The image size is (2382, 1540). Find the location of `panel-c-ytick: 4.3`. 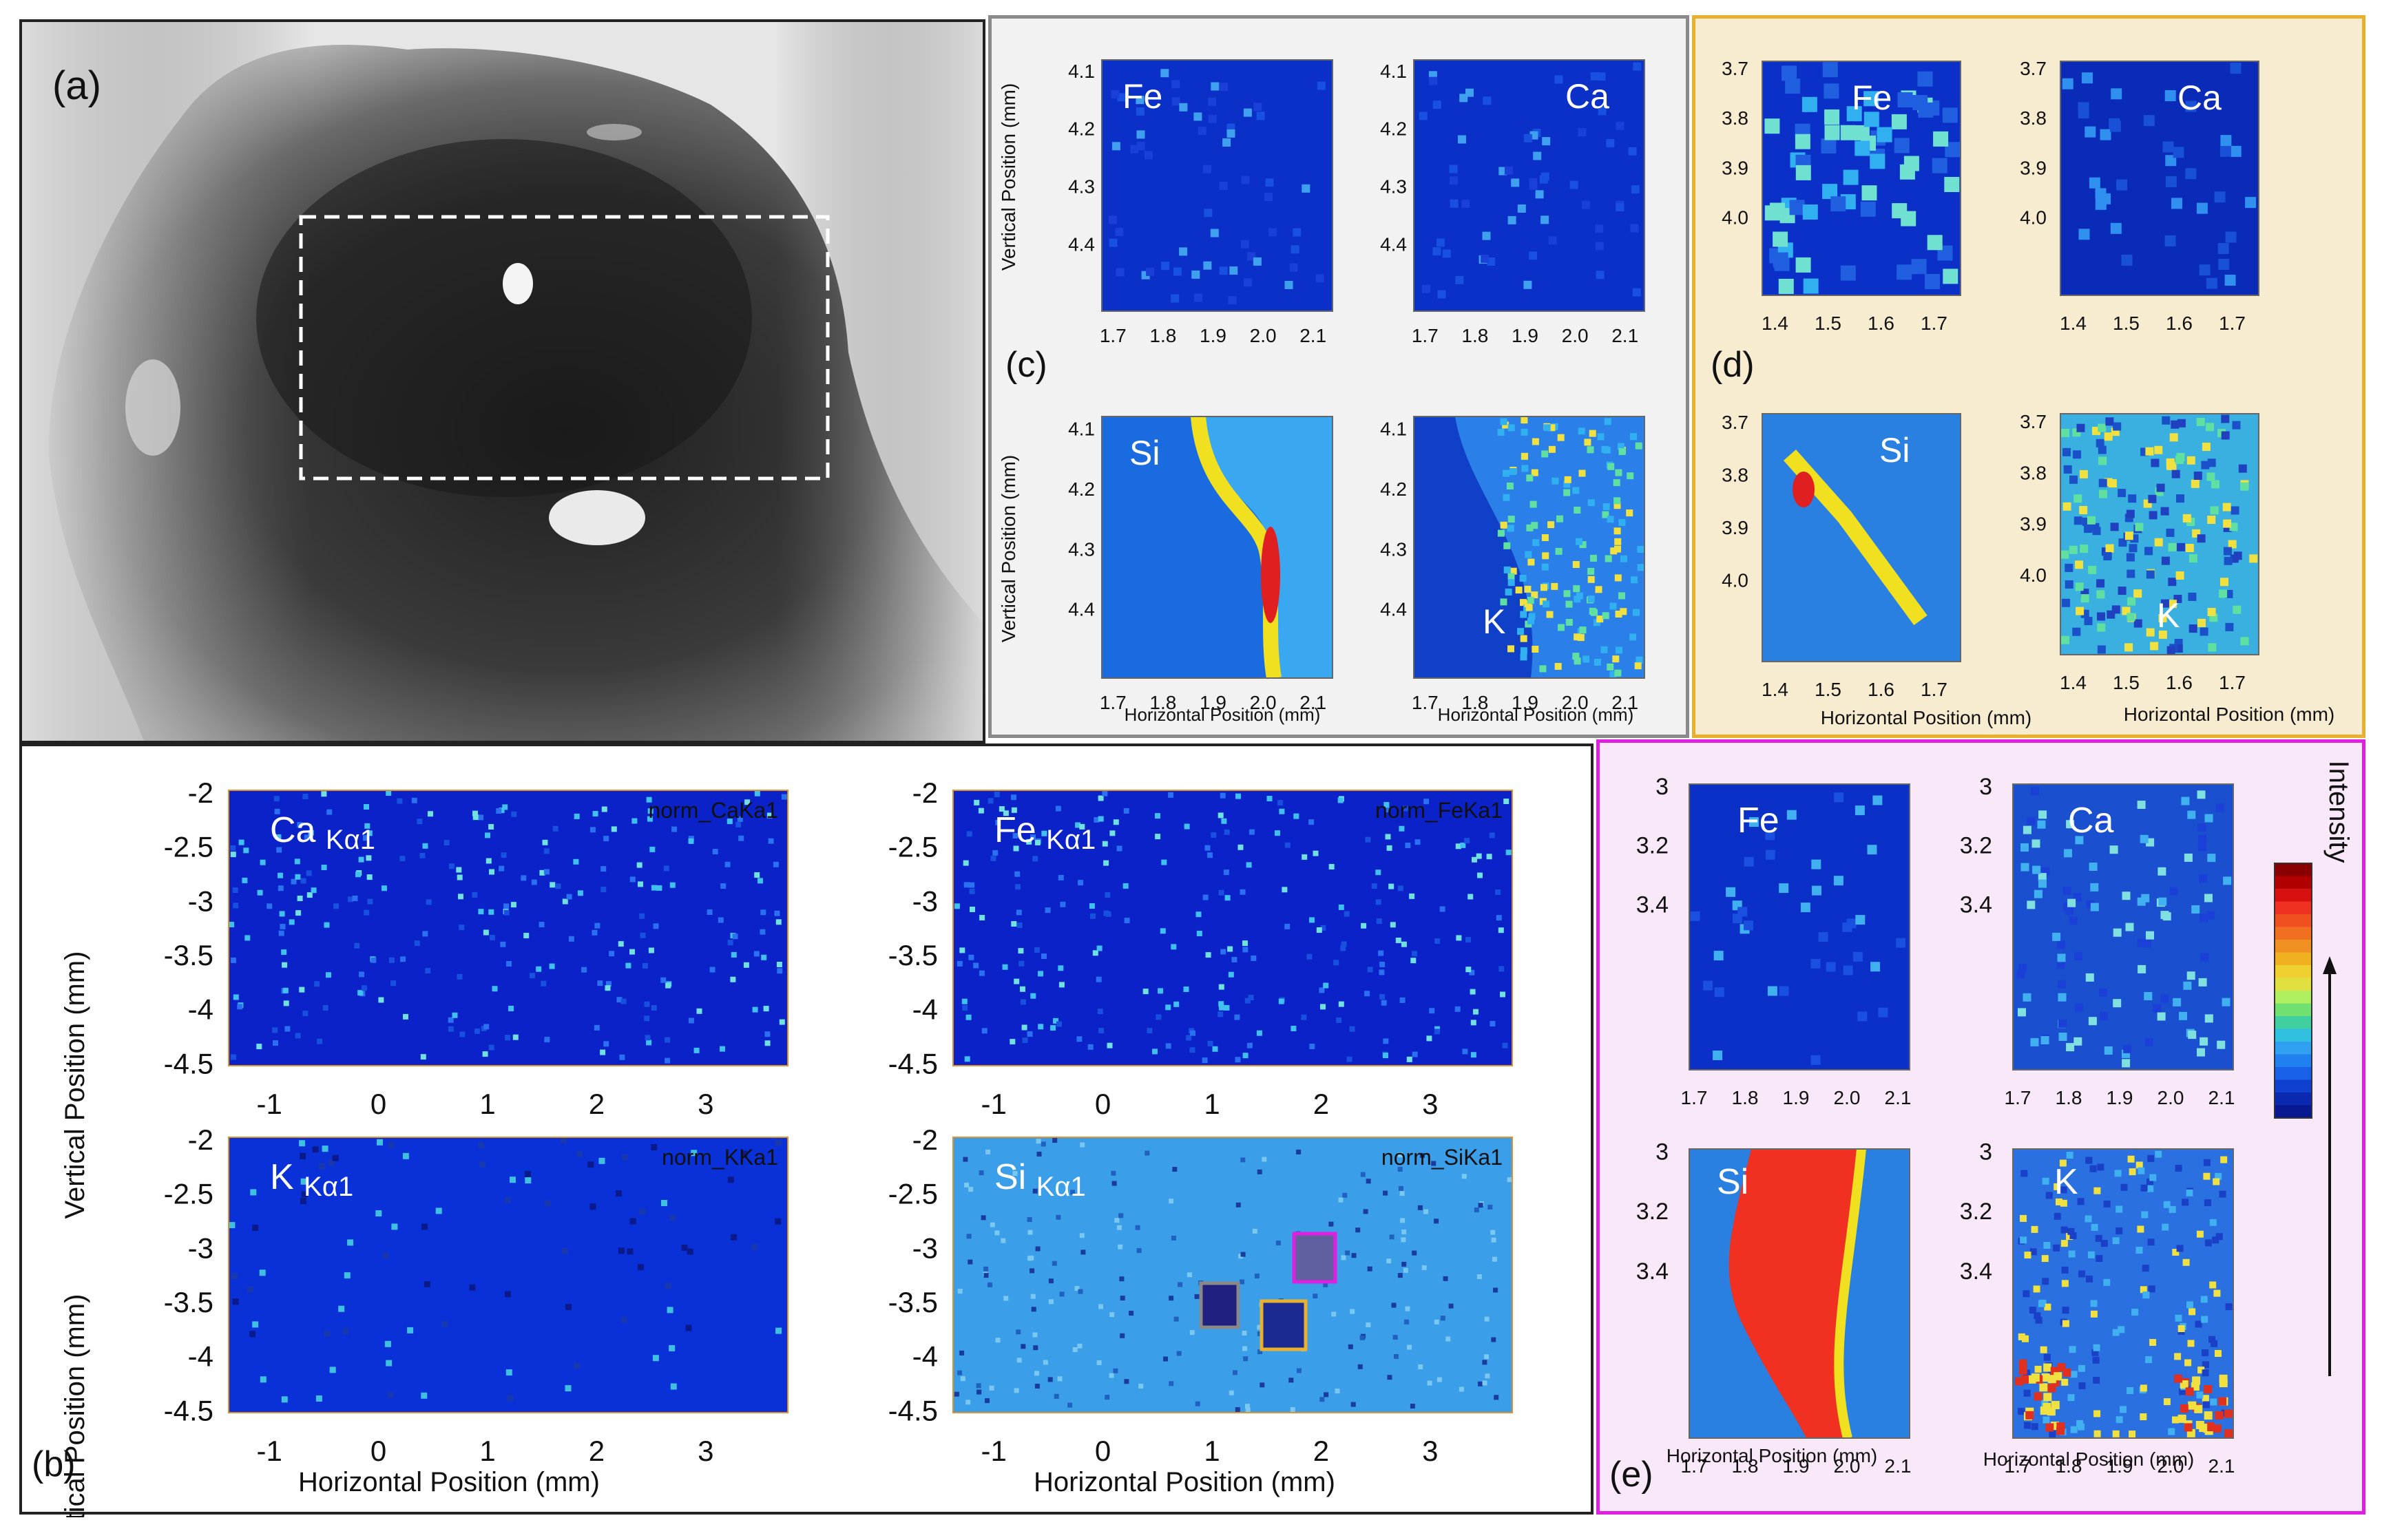

panel-c-ytick: 4.3 is located at coordinates (1081, 187).